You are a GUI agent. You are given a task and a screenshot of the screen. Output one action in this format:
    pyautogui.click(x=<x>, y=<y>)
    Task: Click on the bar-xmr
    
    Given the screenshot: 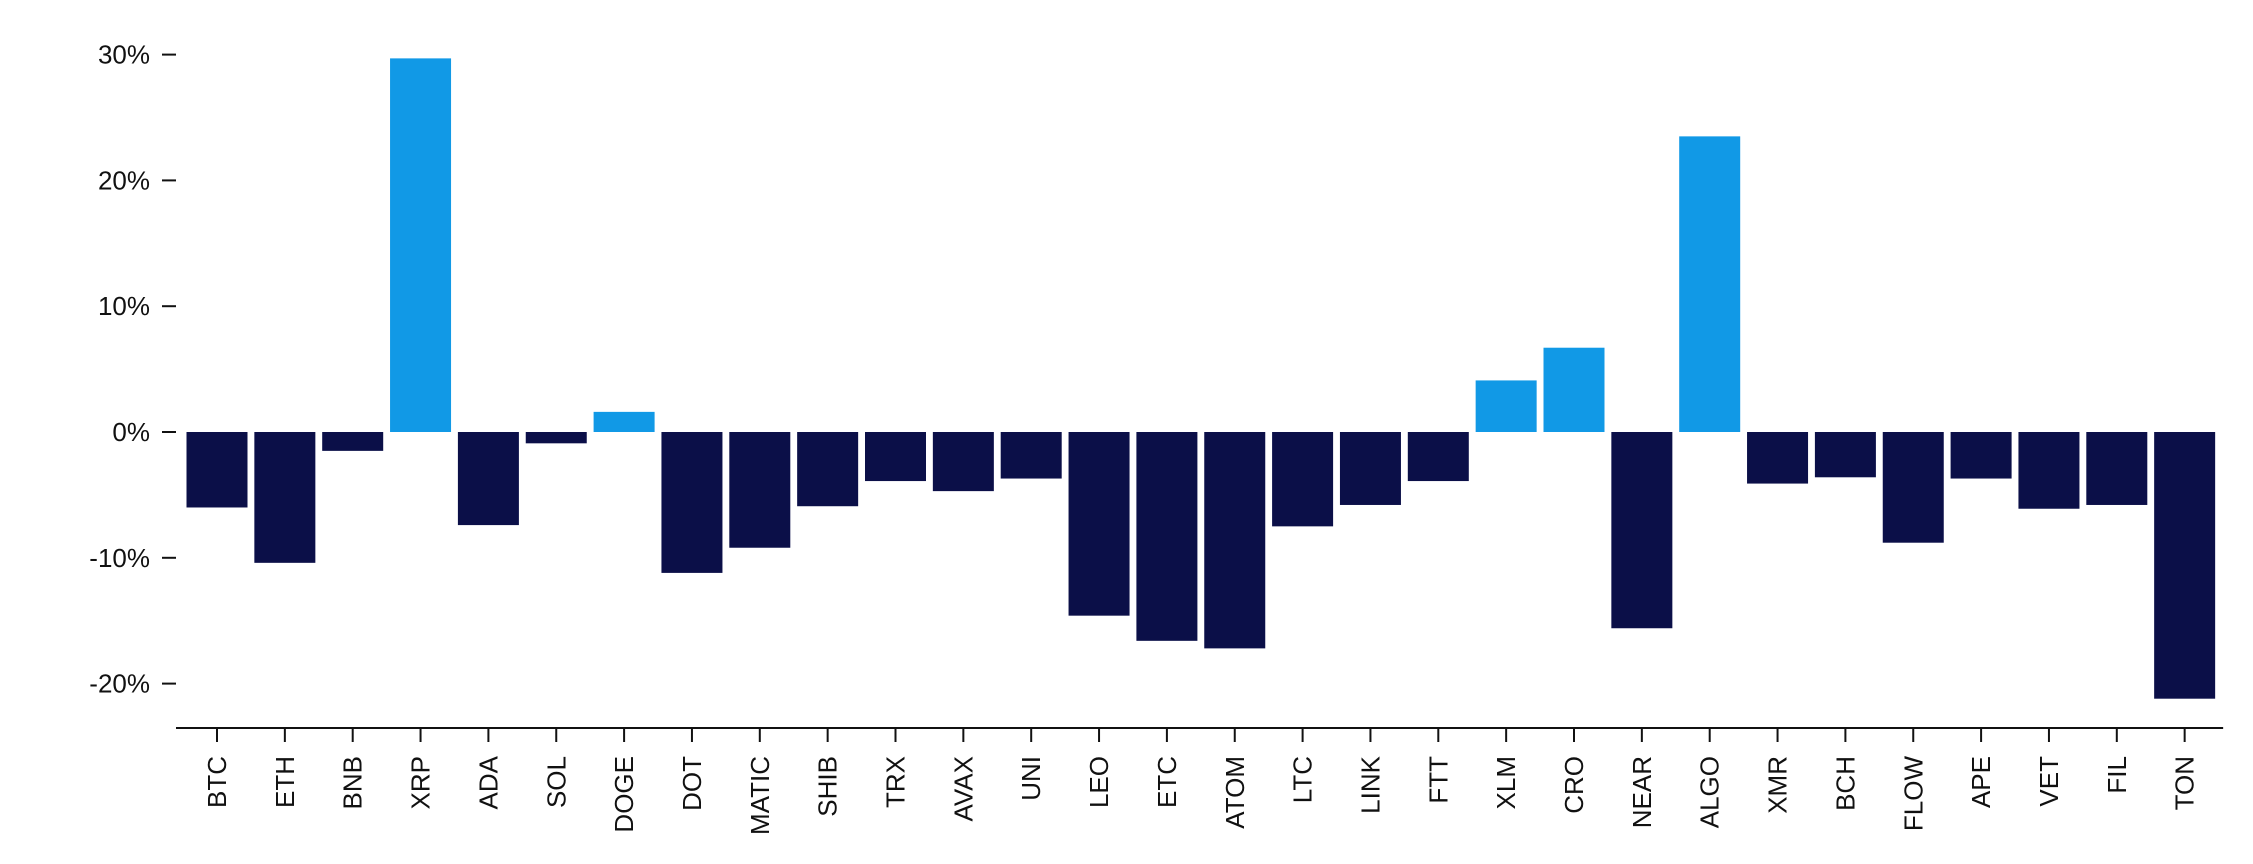 What is the action you would take?
    pyautogui.click(x=1778, y=458)
    